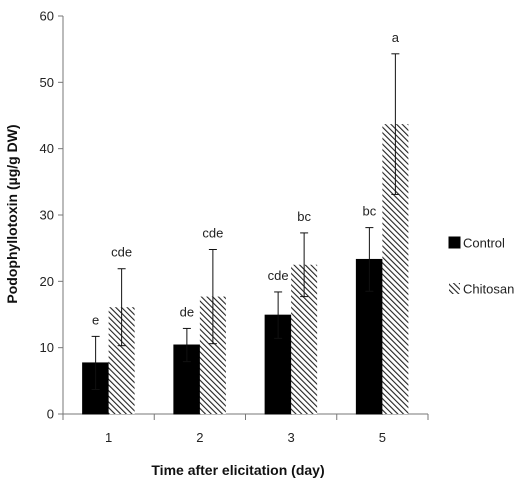 The width and height of the screenshot is (518, 486). What do you see at coordinates (187, 311) in the screenshot?
I see `significance-label: de` at bounding box center [187, 311].